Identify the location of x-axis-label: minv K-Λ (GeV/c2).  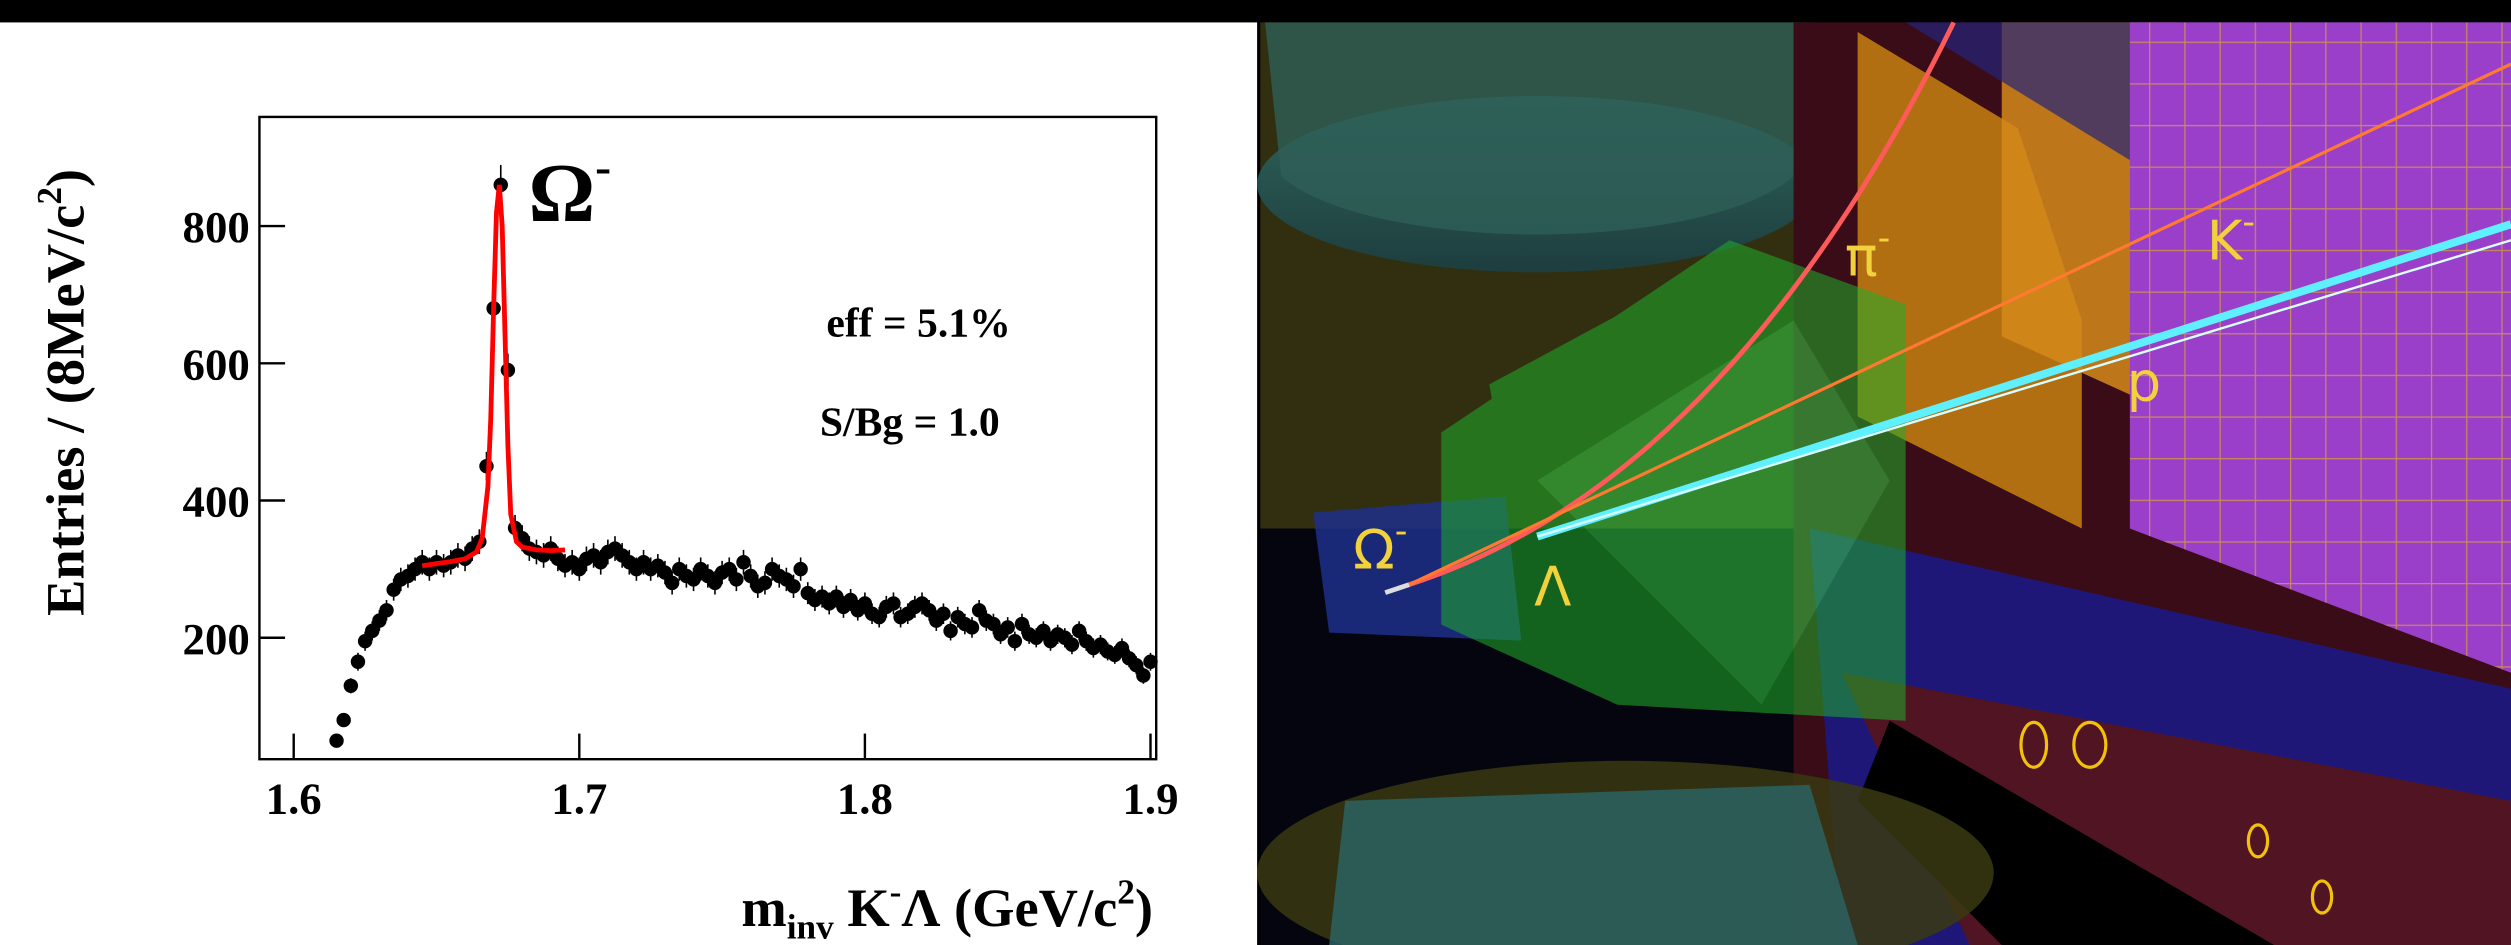
(947, 908).